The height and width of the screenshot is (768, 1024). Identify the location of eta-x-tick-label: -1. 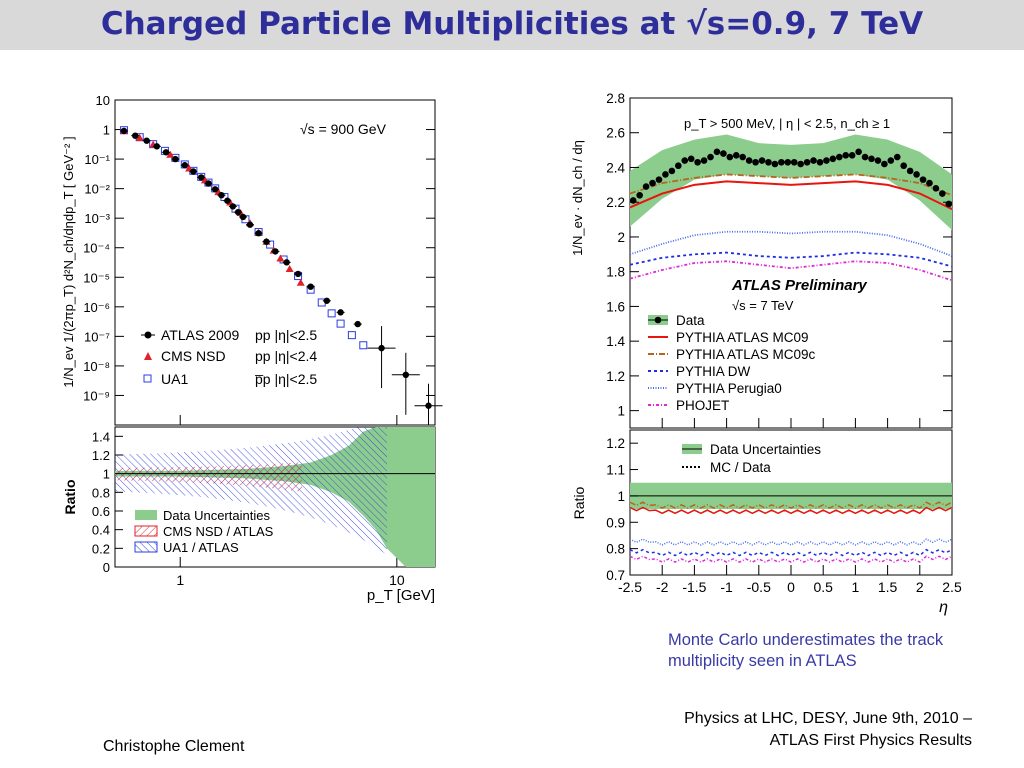
(726, 587).